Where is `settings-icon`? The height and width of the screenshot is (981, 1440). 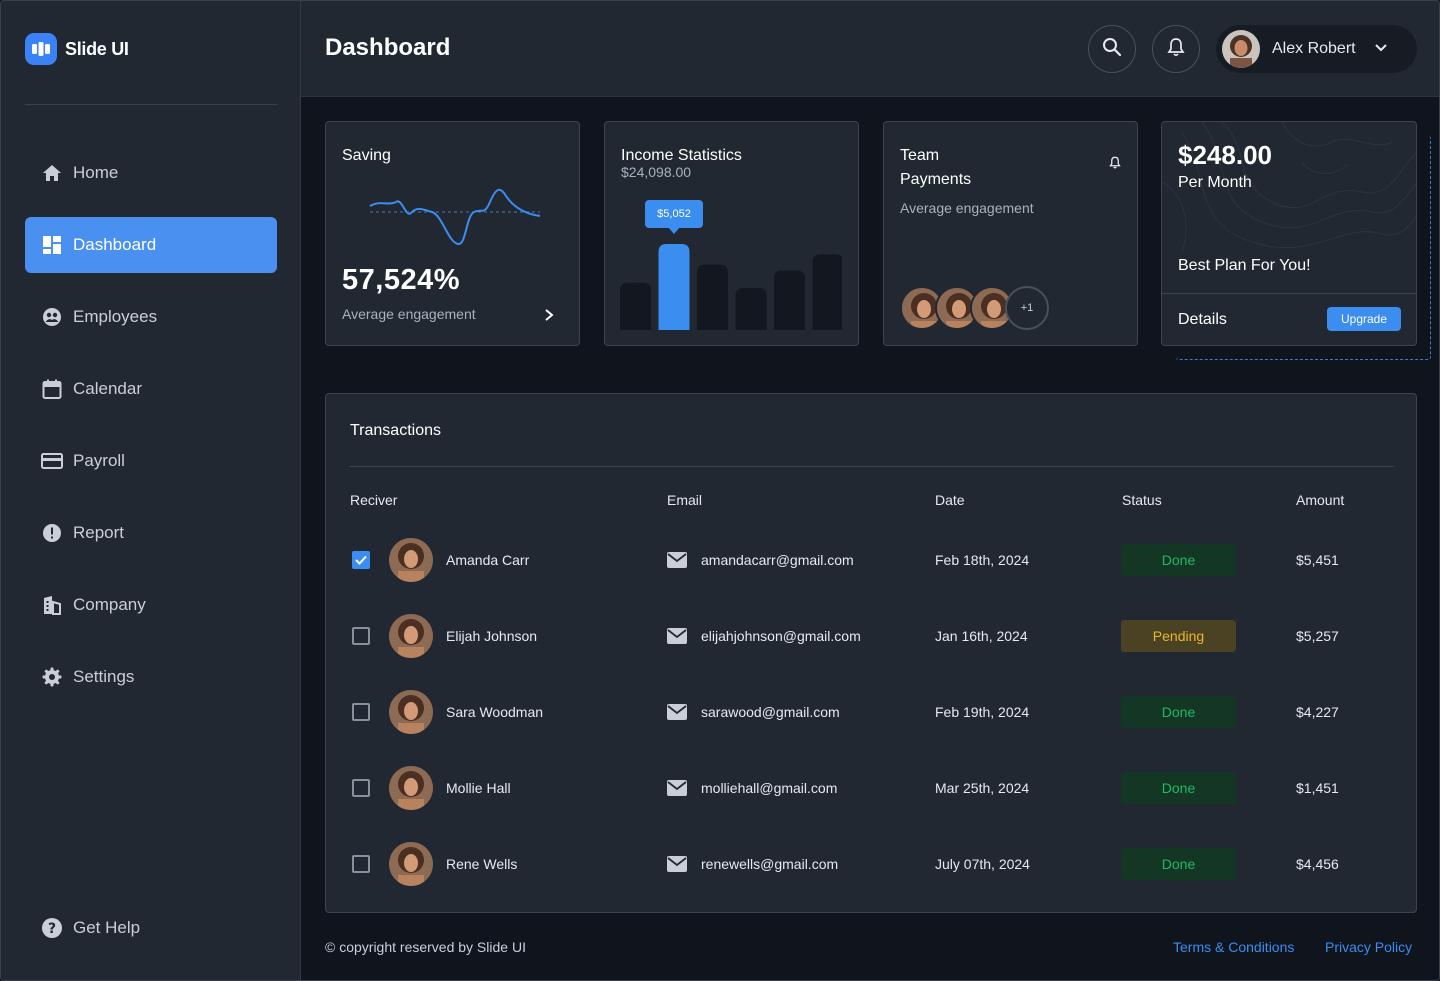
settings-icon is located at coordinates (52, 677).